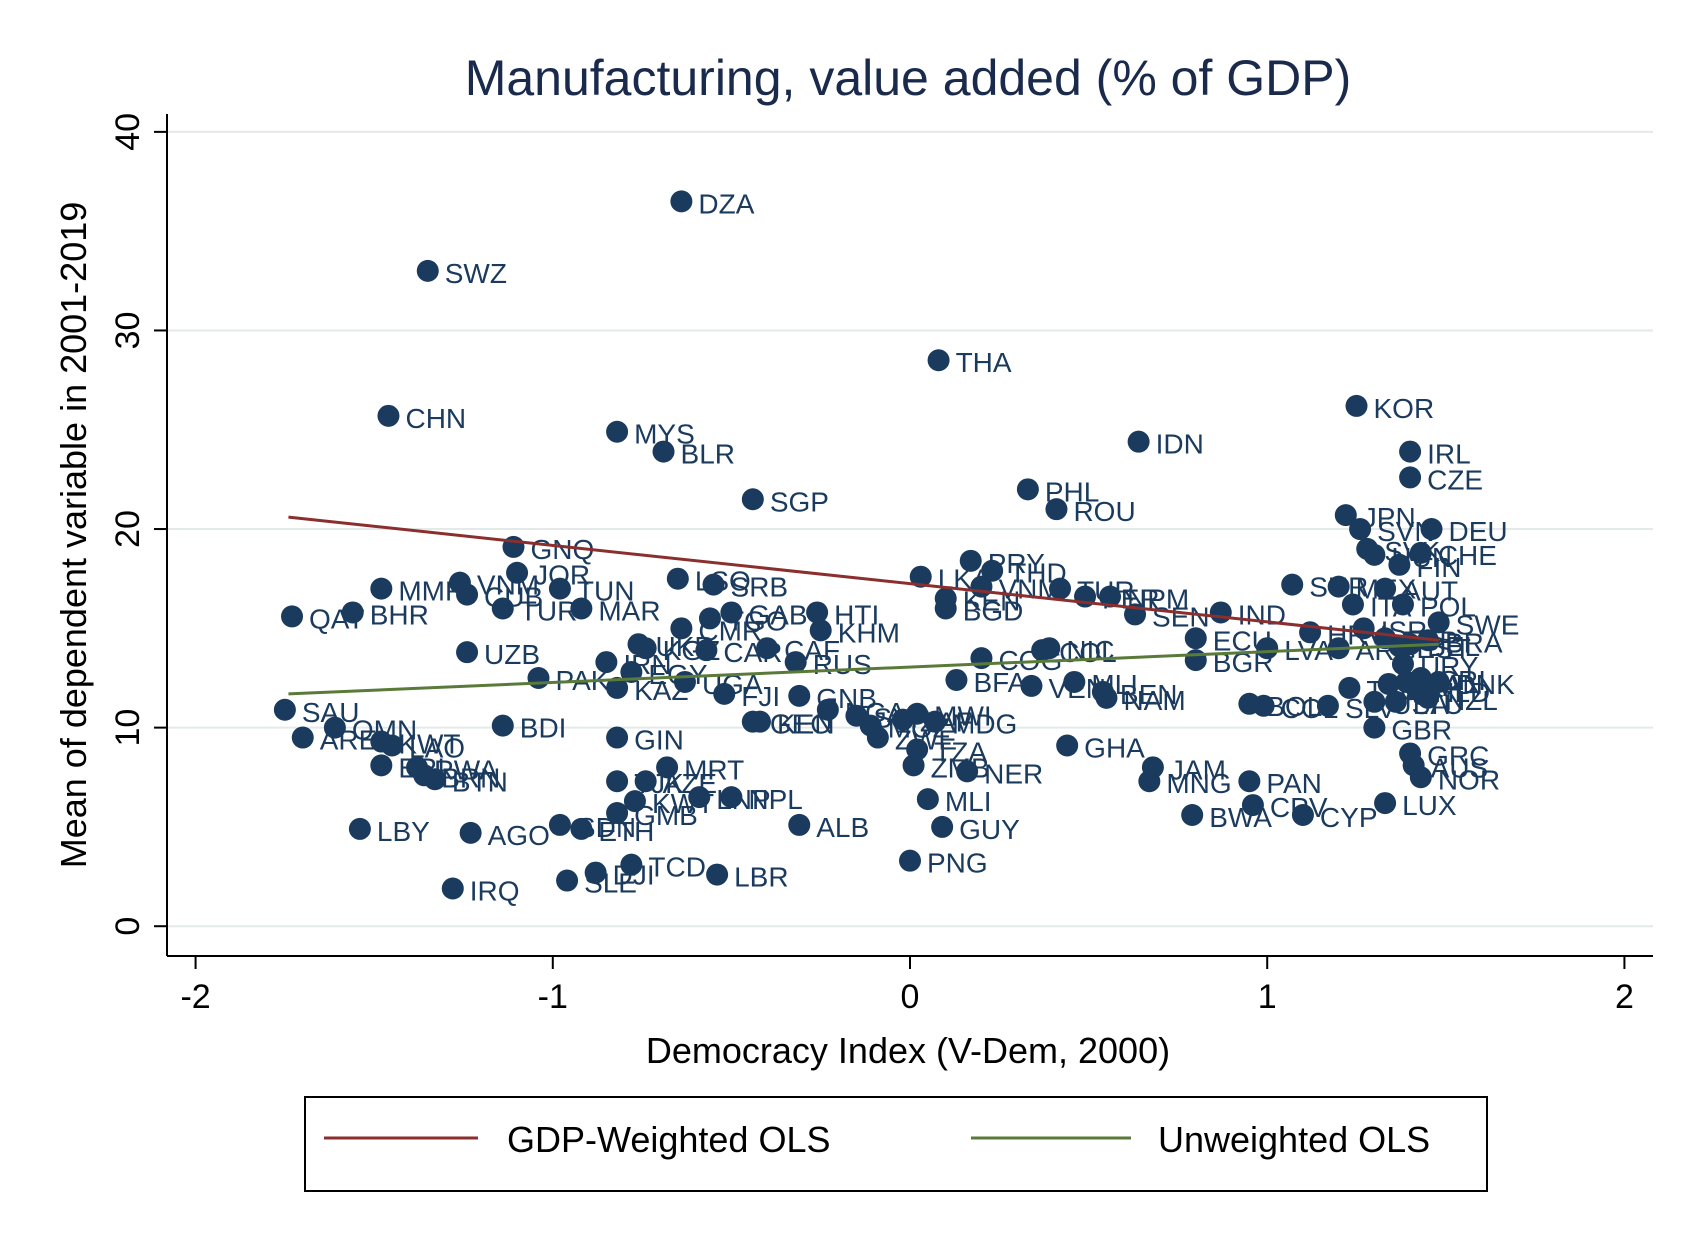 The width and height of the screenshot is (1696, 1234). What do you see at coordinates (1240, 817) in the screenshot?
I see `point-label: BWA` at bounding box center [1240, 817].